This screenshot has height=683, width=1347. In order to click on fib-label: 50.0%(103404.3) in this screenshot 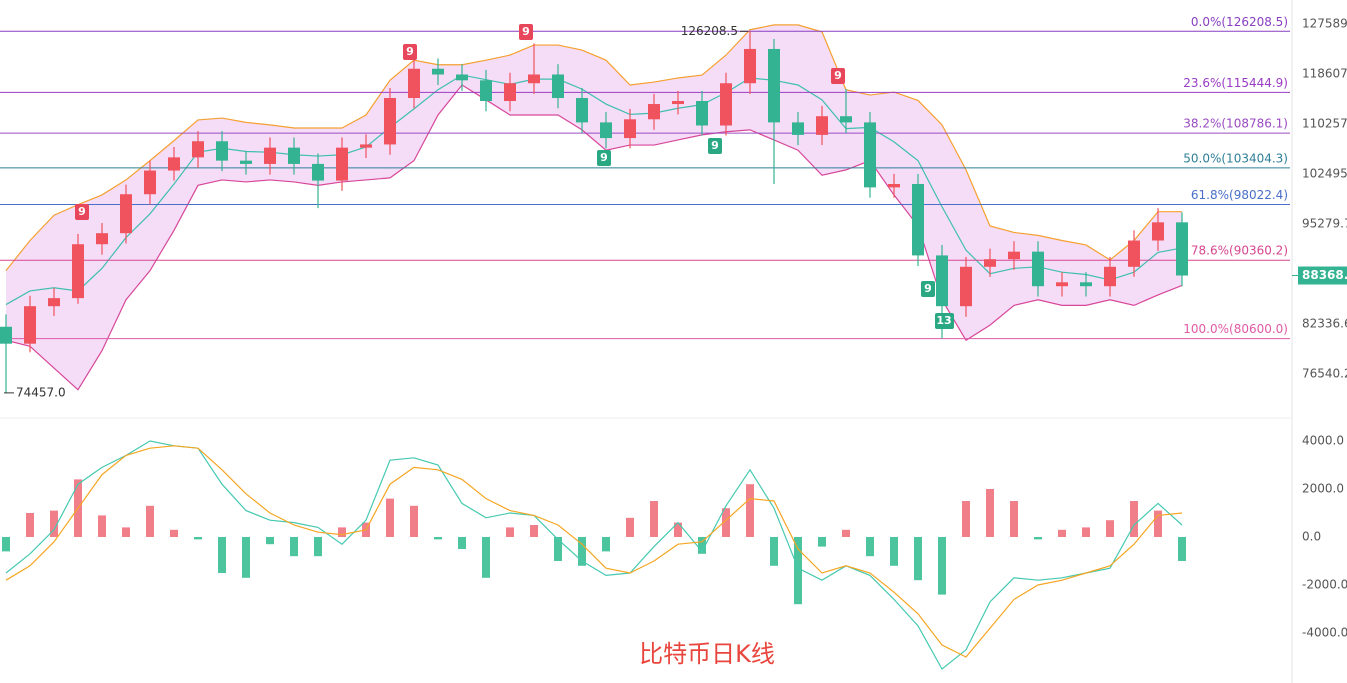, I will do `click(1235, 158)`.